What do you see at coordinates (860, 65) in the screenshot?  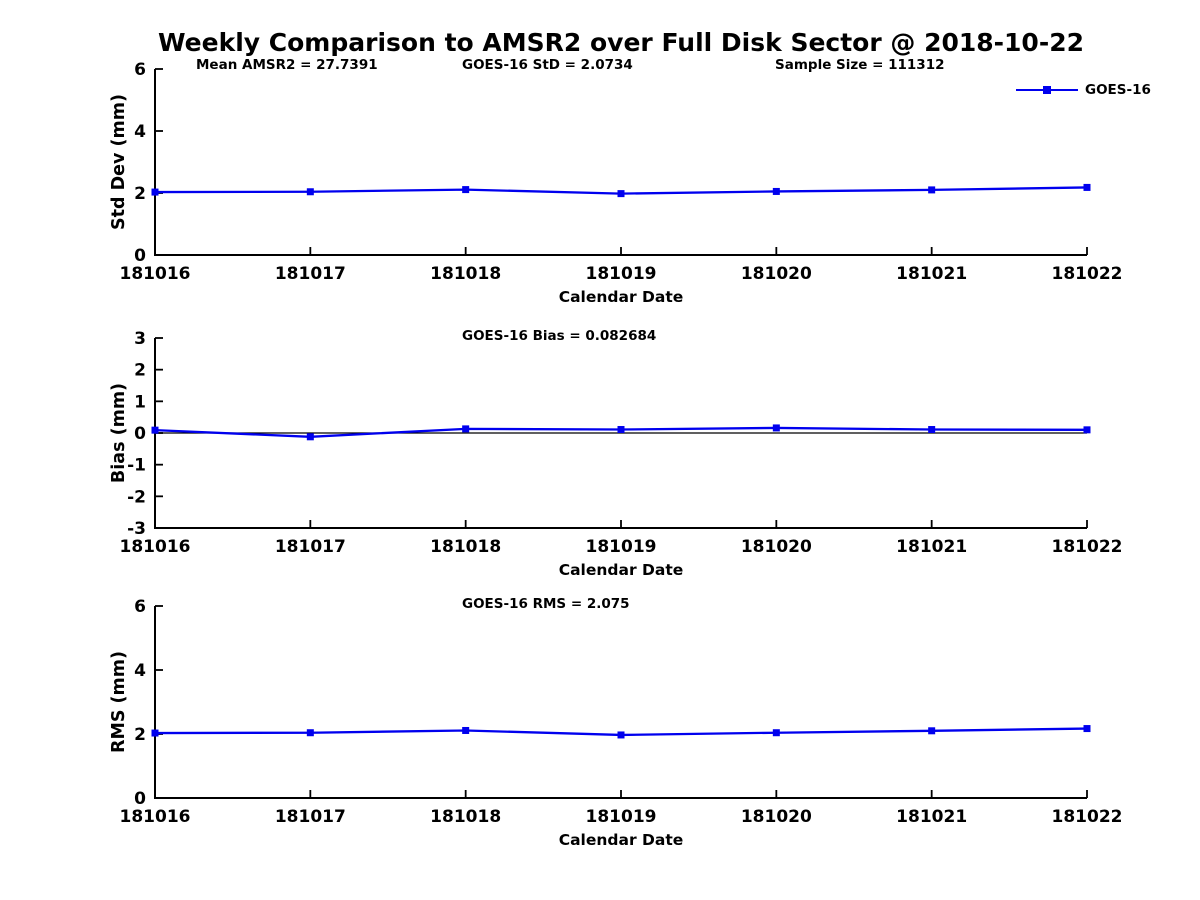 I see `annotation-sample-size: Sample Size = 111312` at bounding box center [860, 65].